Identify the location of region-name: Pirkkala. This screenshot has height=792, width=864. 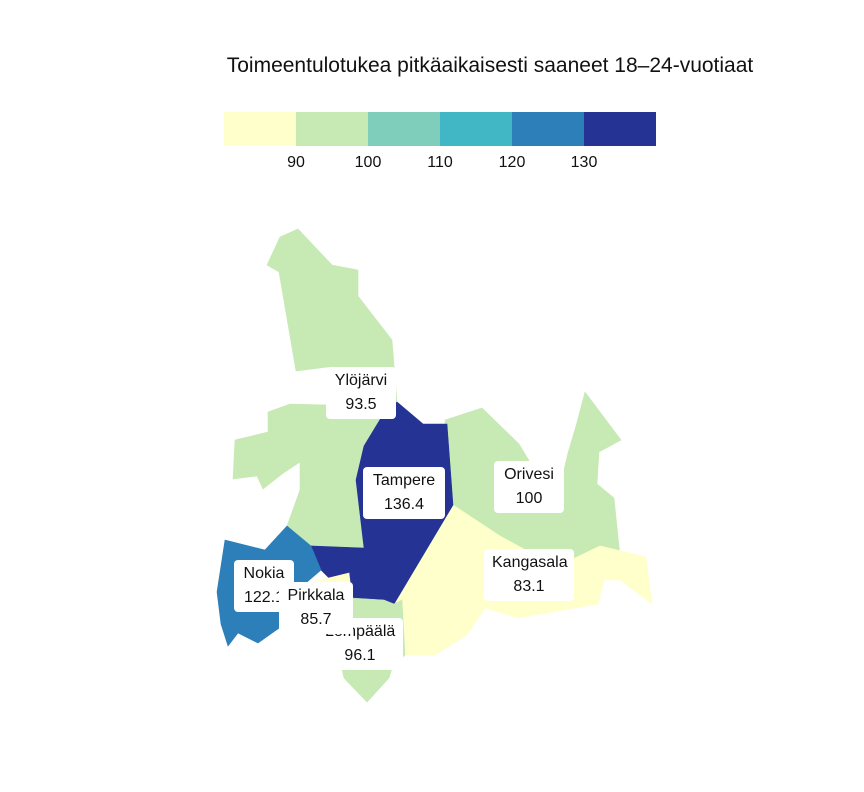
(316, 595).